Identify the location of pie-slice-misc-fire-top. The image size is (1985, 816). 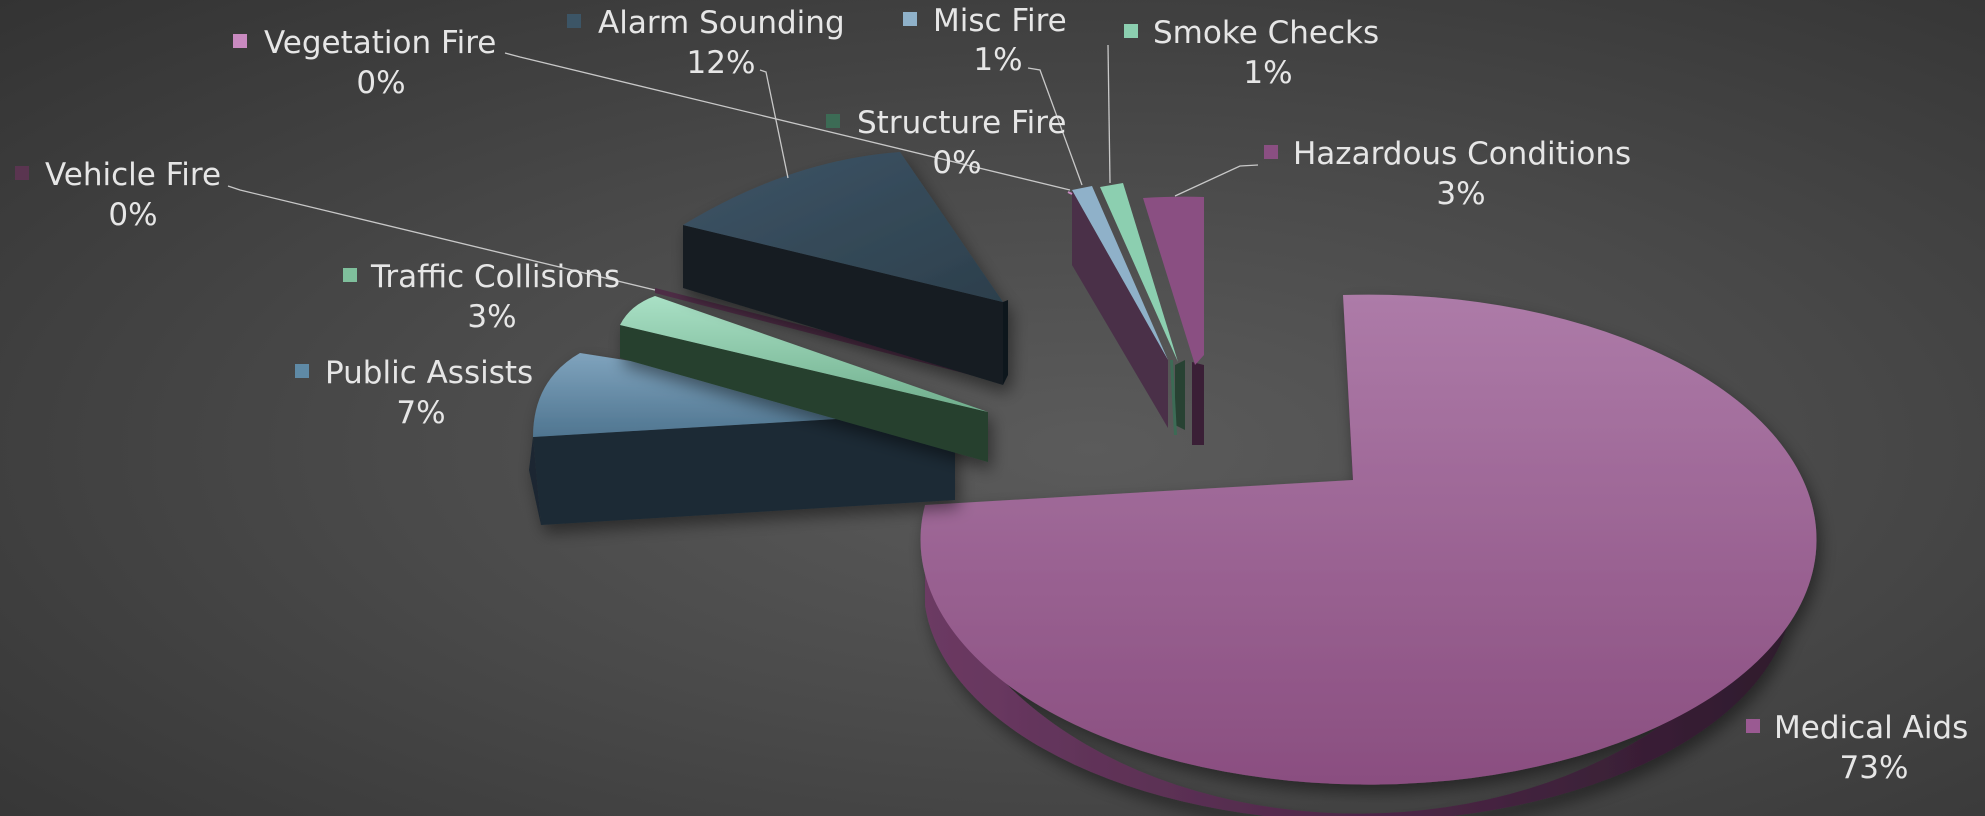
(1120, 273).